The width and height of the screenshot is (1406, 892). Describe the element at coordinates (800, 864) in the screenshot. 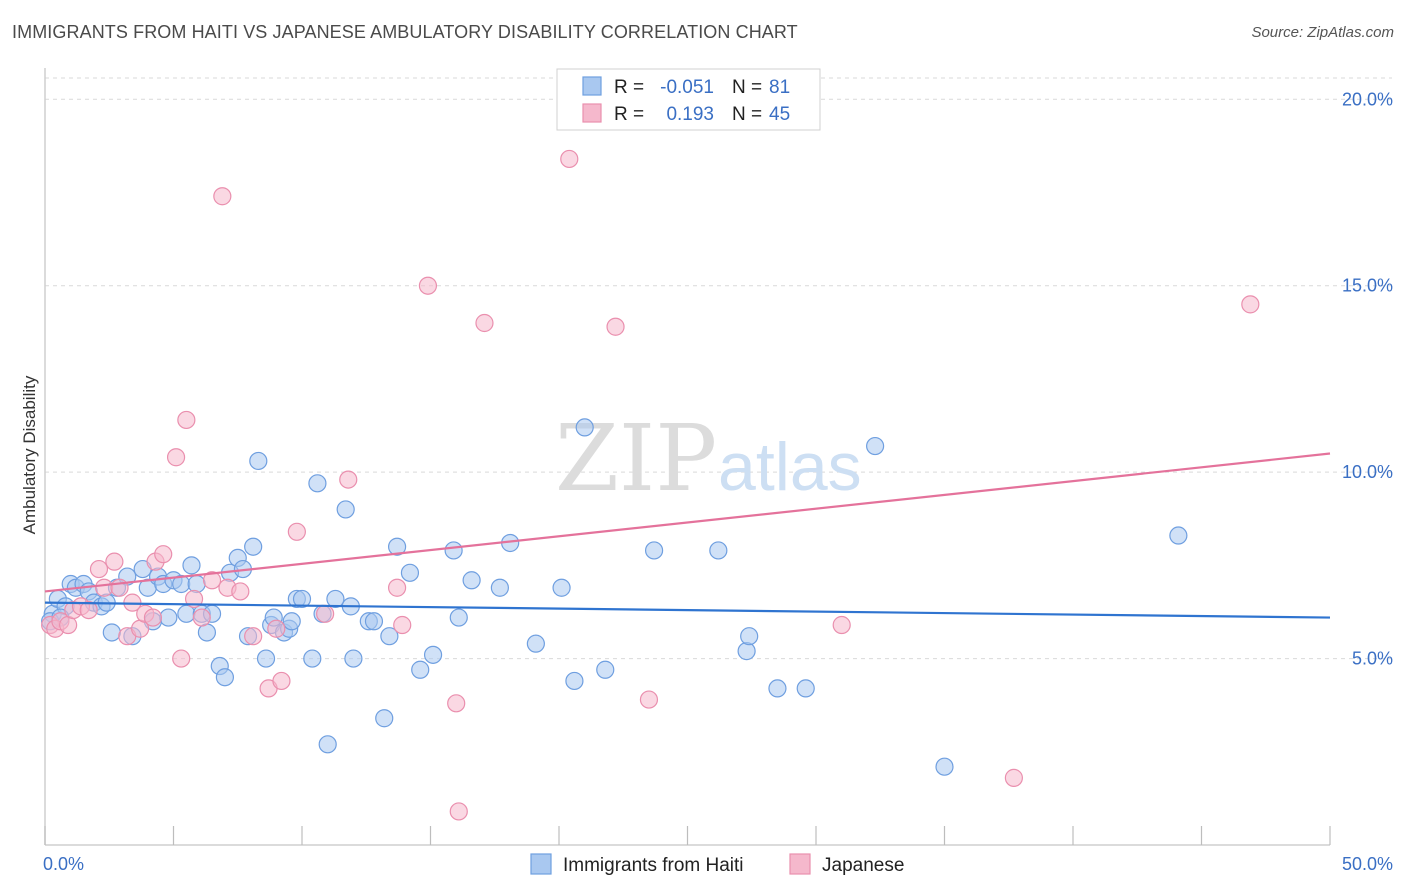

I see `bottom-legend-swatch-japanese` at that location.